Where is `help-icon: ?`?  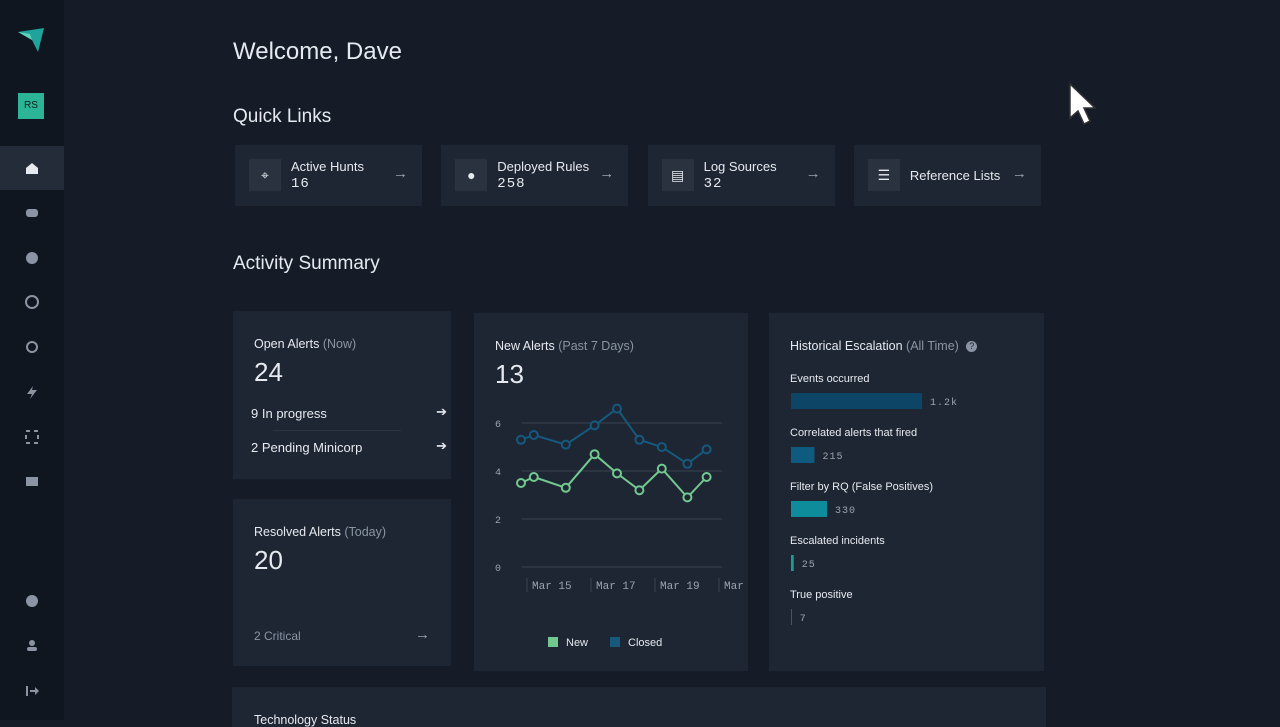 help-icon: ? is located at coordinates (972, 347).